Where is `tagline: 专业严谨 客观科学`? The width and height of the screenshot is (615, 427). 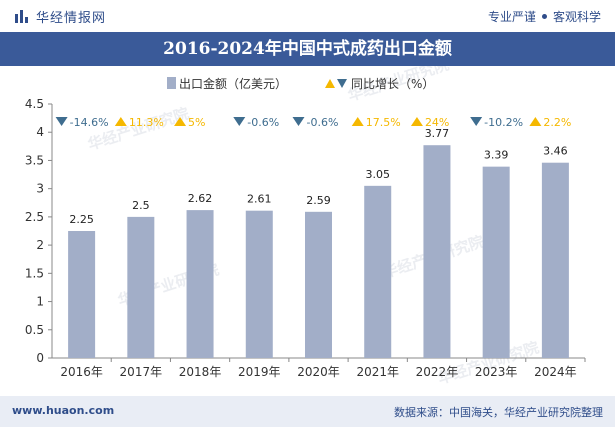 tagline: 专业严谨 客观科学 is located at coordinates (544, 16).